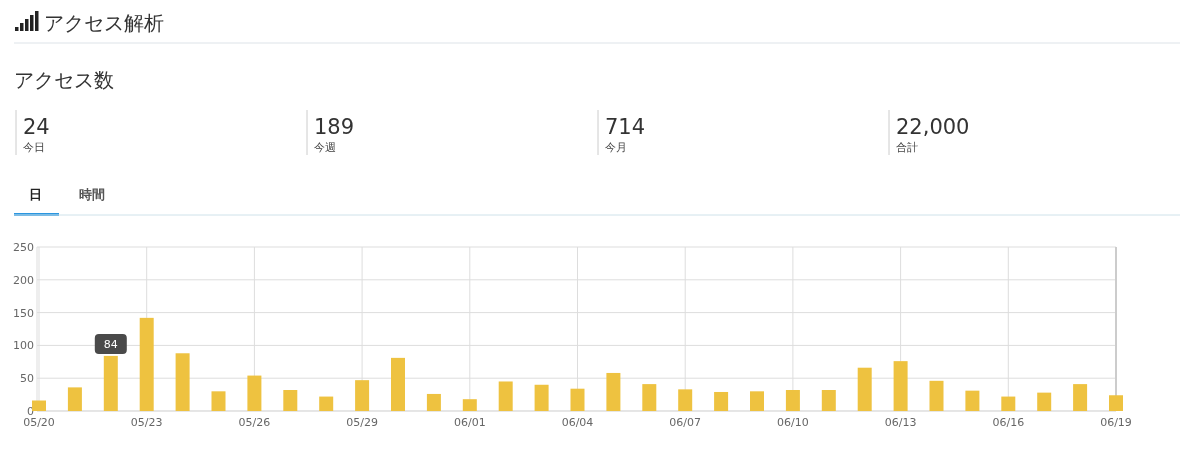 The image size is (1200, 471). I want to click on text: 24, so click(36, 127).